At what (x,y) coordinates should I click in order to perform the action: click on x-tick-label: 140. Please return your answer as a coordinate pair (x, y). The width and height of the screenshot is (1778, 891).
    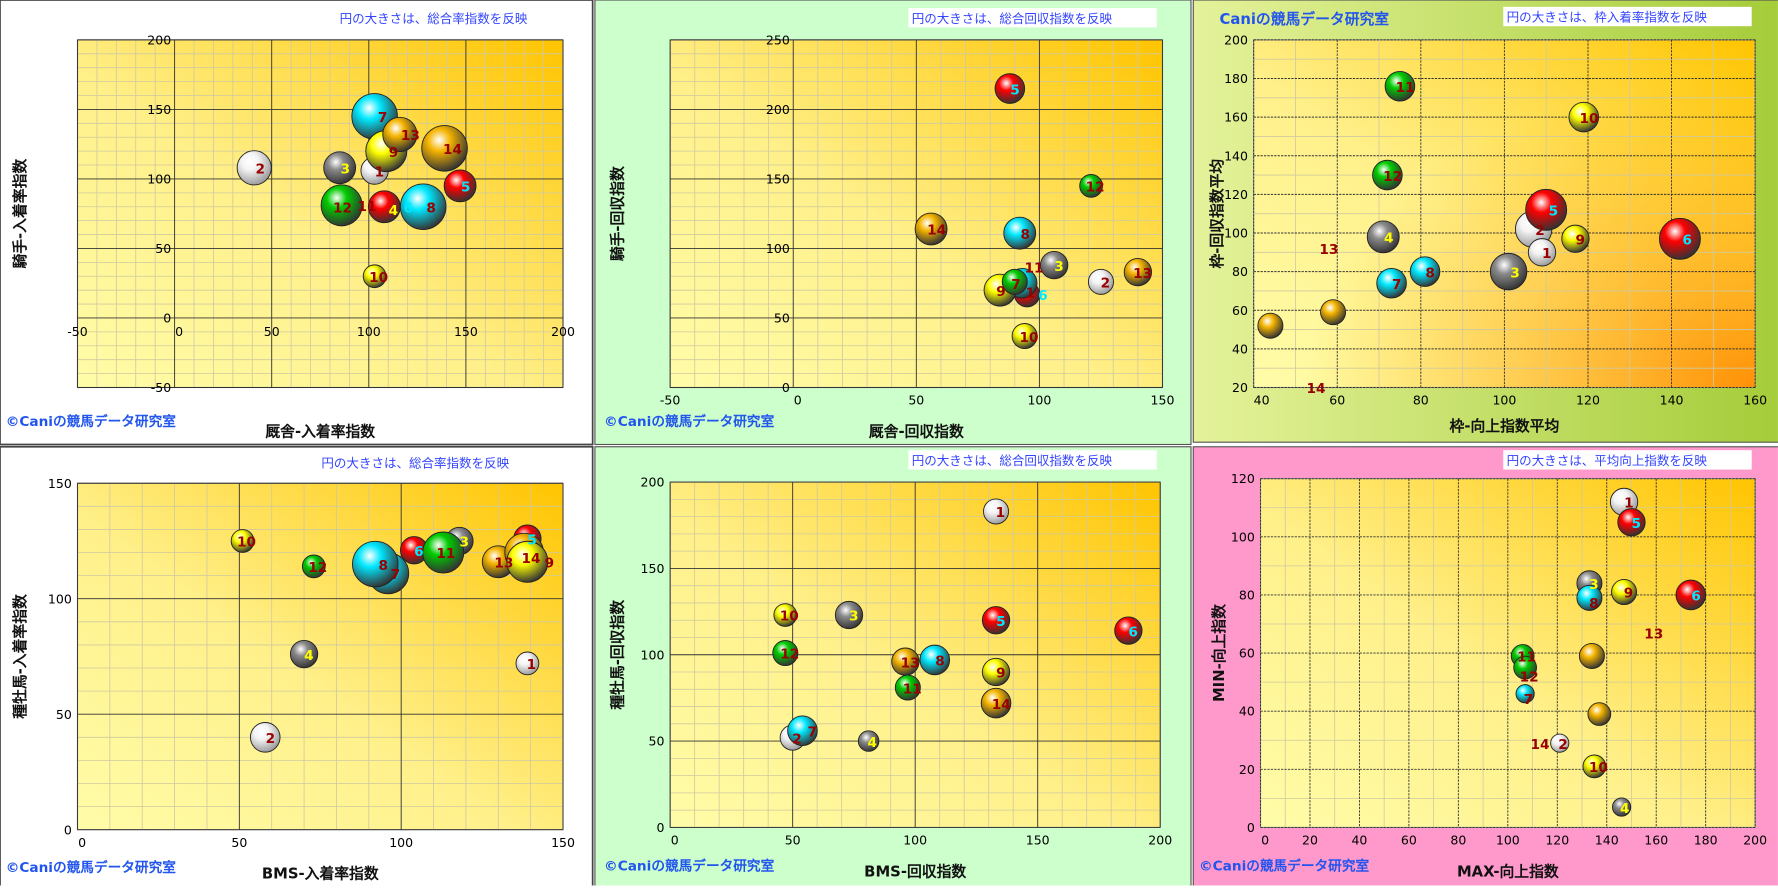
    Looking at the image, I should click on (1607, 840).